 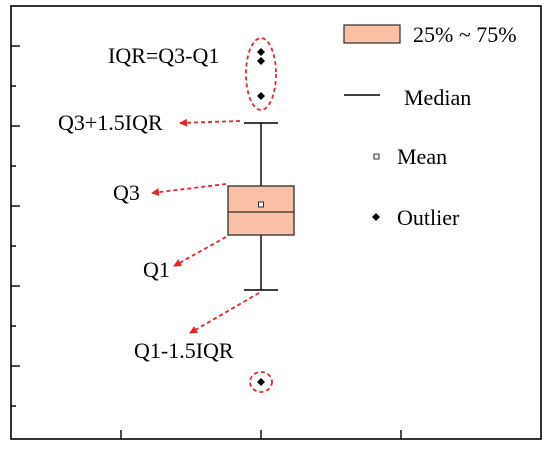 What do you see at coordinates (184, 350) in the screenshot?
I see `label-lower-fence: Q1-1.5IQR` at bounding box center [184, 350].